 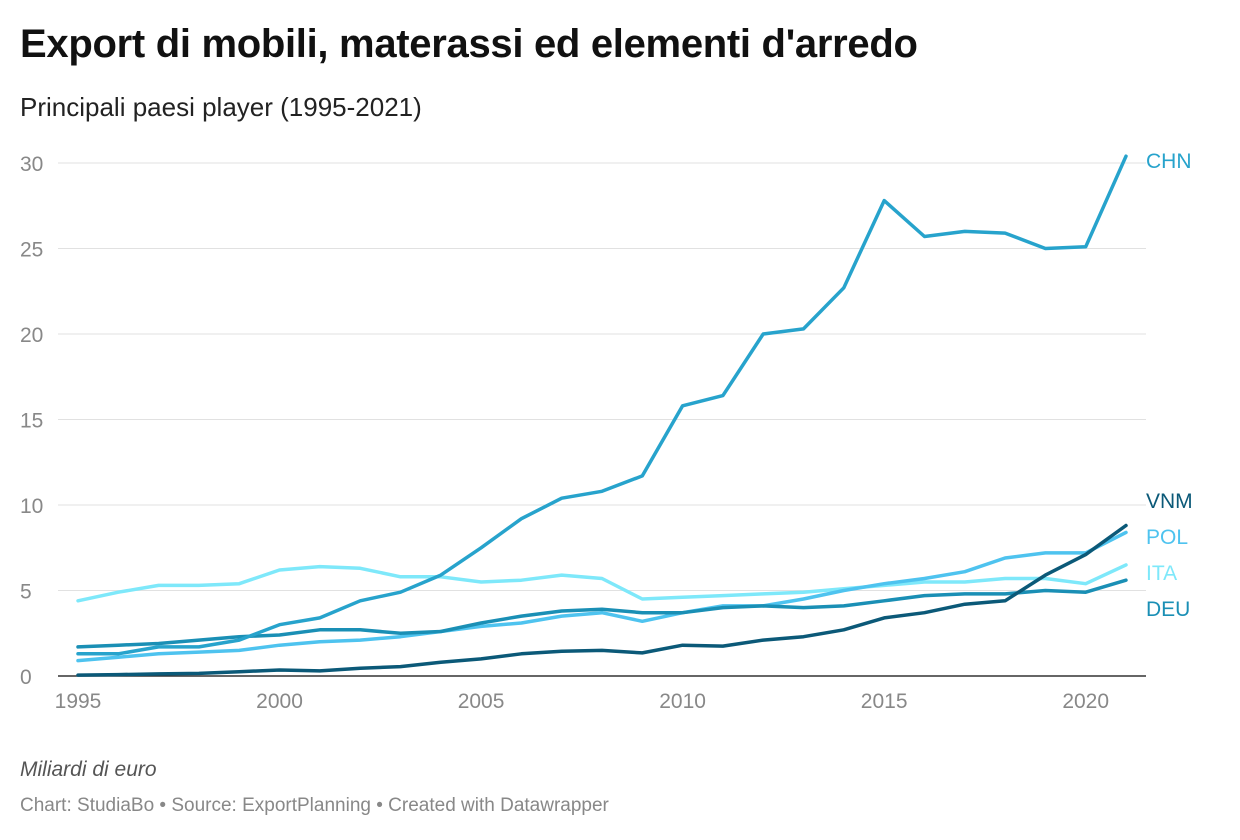 What do you see at coordinates (221, 107) in the screenshot?
I see `chart-subtitle: Principali paesi player (1995-2021)` at bounding box center [221, 107].